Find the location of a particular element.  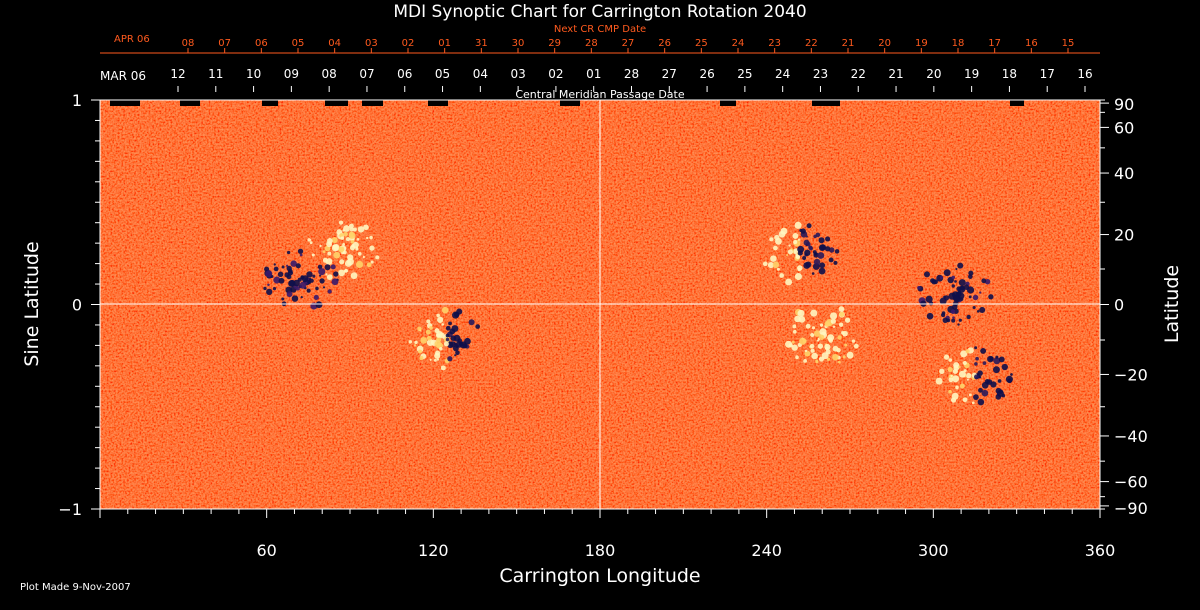

cmp-start-label: MAR 06 is located at coordinates (123, 76).